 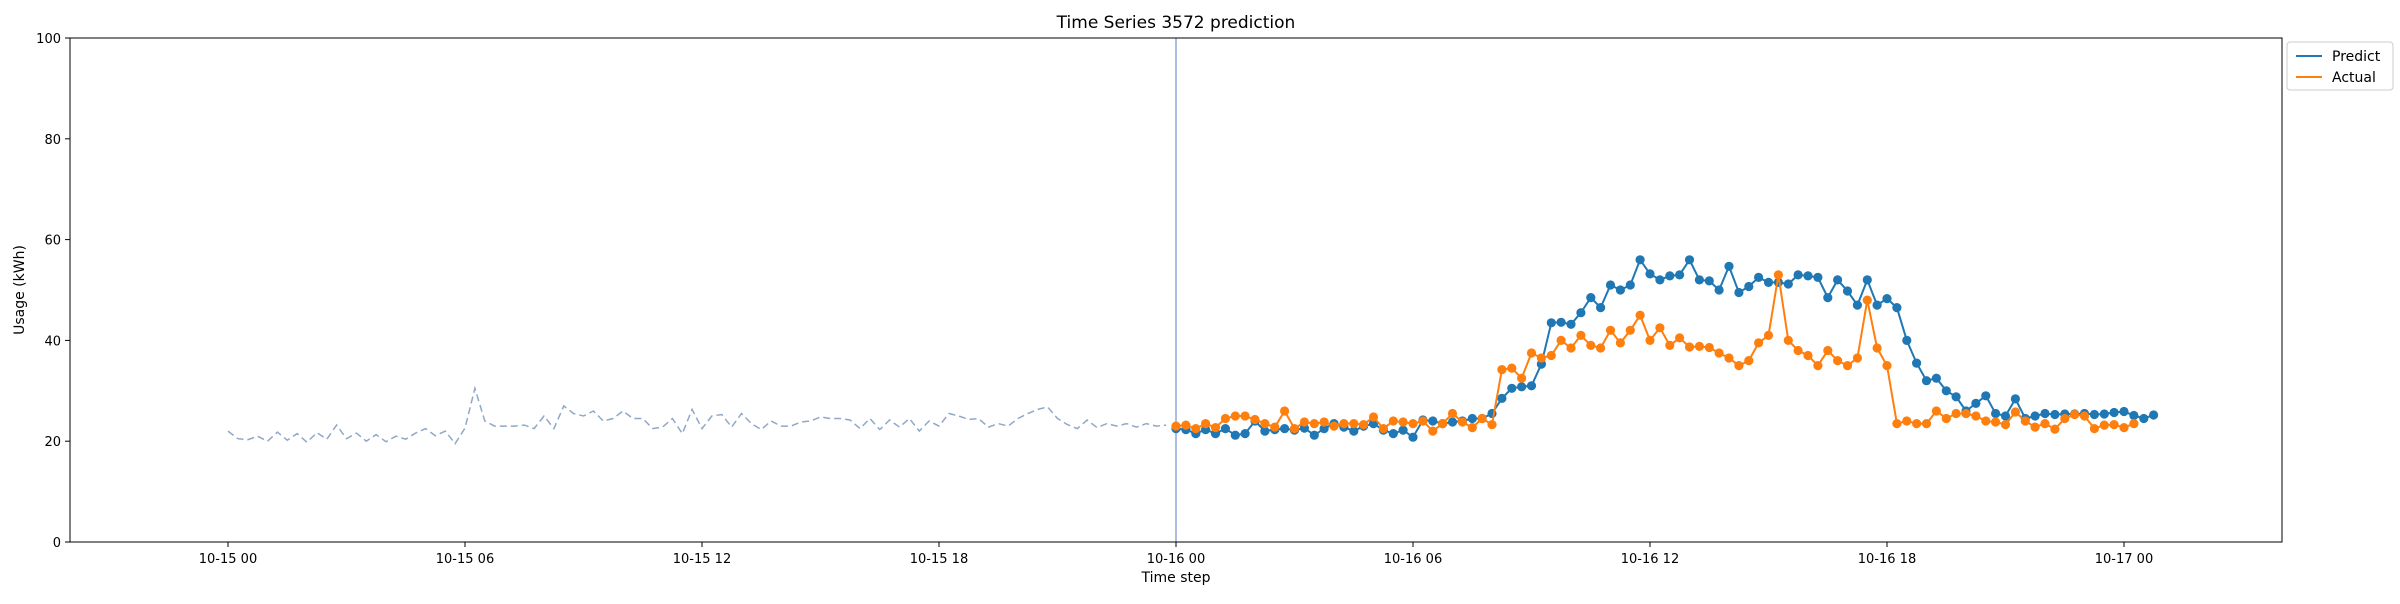 What do you see at coordinates (1650, 559) in the screenshot?
I see `x-tick-label: 10-16 12` at bounding box center [1650, 559].